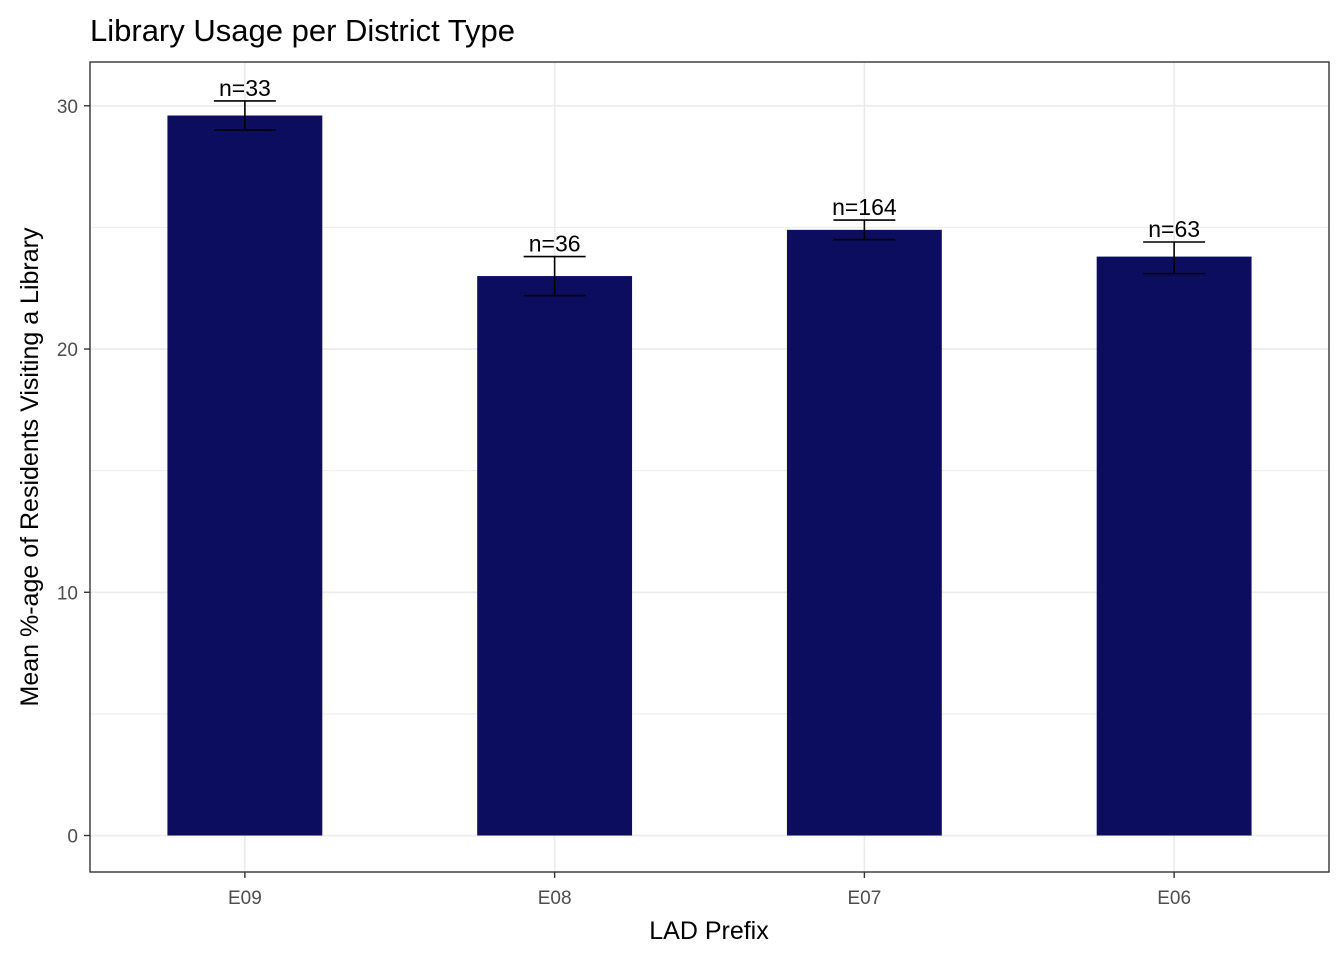  I want to click on x-tick-label-e08: E08, so click(555, 898).